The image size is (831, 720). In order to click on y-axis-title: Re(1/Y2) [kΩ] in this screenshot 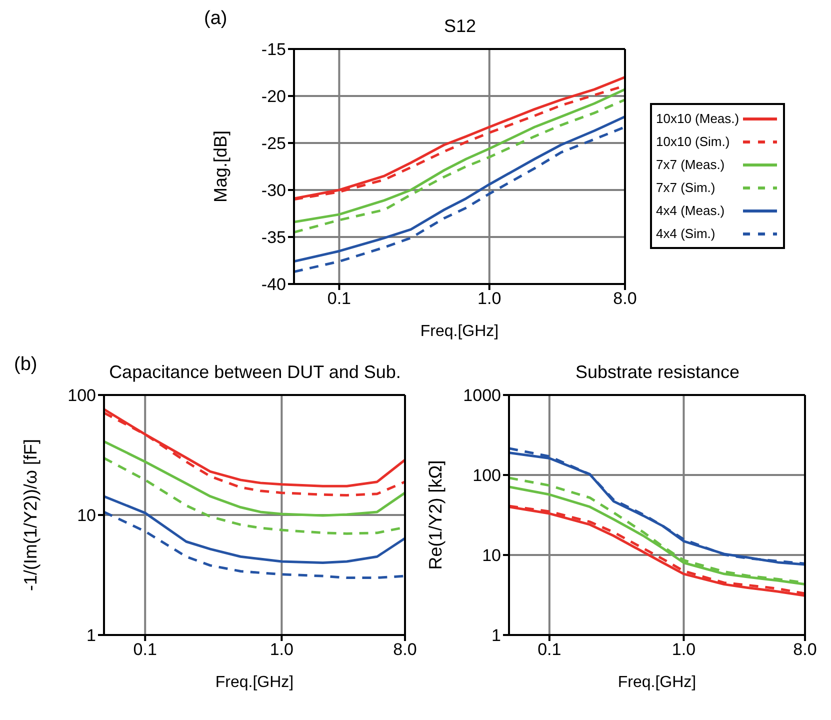, I will do `click(435, 515)`.